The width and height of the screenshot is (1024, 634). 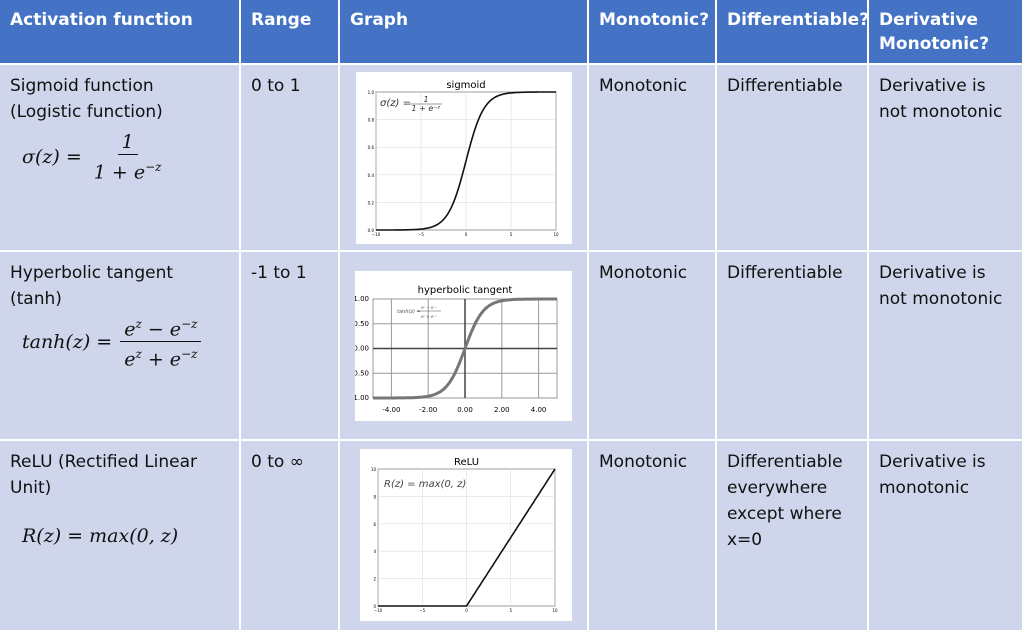 I want to click on y-tick-label: 0.00, so click(x=362, y=349).